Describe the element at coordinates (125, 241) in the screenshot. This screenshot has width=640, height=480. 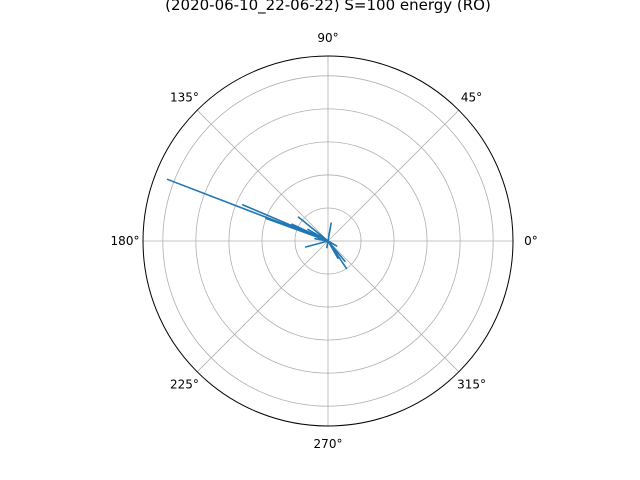
I see `theta-tick-label-180: 180°` at that location.